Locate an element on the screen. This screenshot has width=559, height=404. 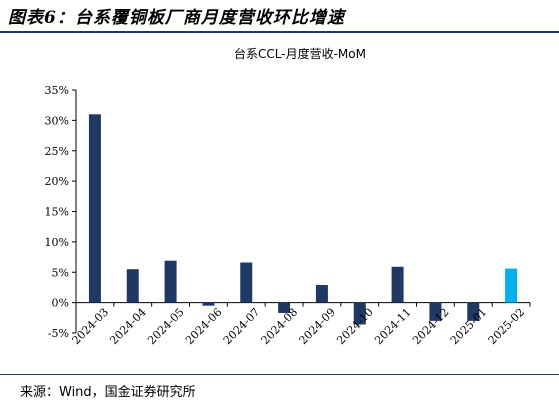
y-tick-labels: -5% 0% 5% 10% 15% 20% 25% 30% 35% is located at coordinates (57, 212).